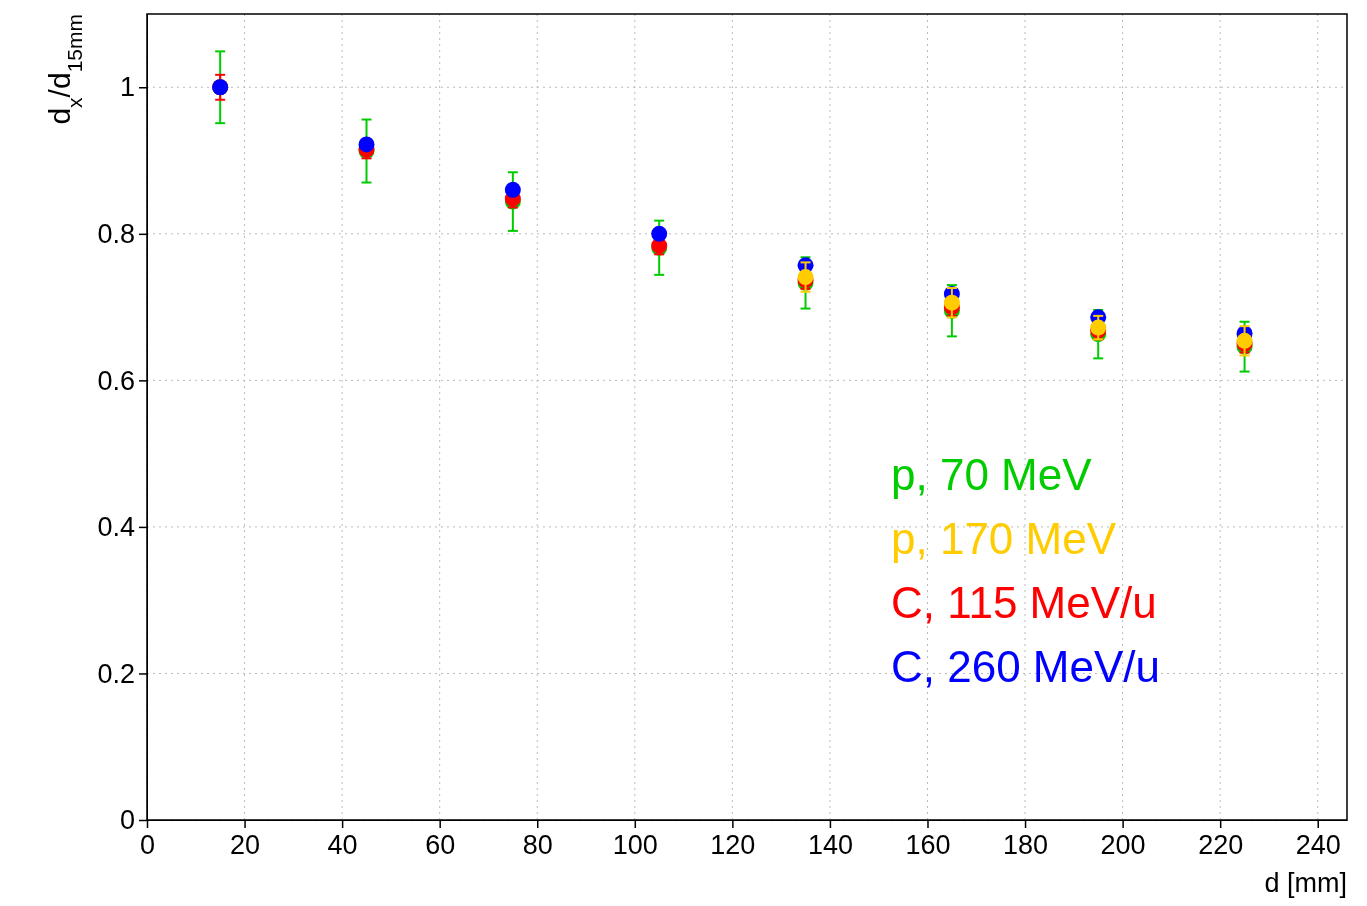 This screenshot has height=906, width=1367. What do you see at coordinates (440, 844) in the screenshot?
I see `x-tick-label: 60` at bounding box center [440, 844].